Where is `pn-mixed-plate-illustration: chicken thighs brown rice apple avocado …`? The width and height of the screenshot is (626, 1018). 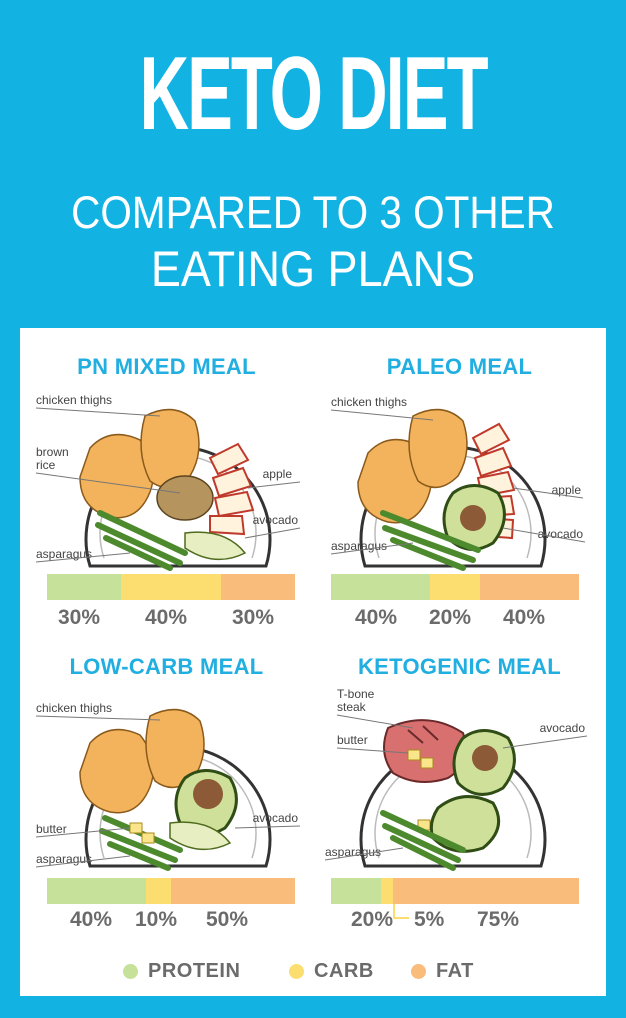
pn-mixed-plate-illustration: chicken thighs brown rice apple avocado … is located at coordinates (168, 482).